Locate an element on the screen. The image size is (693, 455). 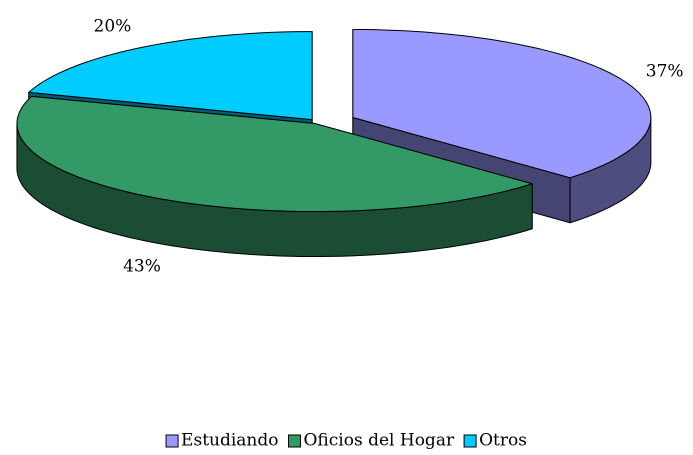
data-label: 20% is located at coordinates (113, 27).